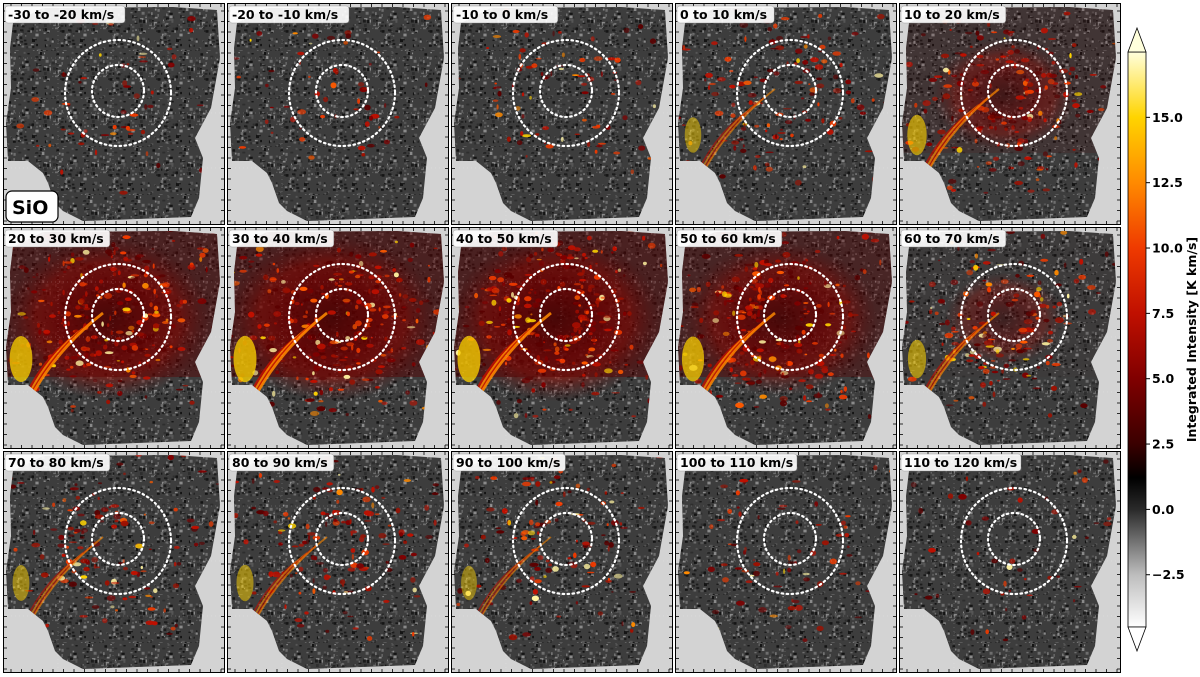  What do you see at coordinates (61, 14) in the screenshot?
I see `velocity-label-text: -30 to -20 km/s` at bounding box center [61, 14].